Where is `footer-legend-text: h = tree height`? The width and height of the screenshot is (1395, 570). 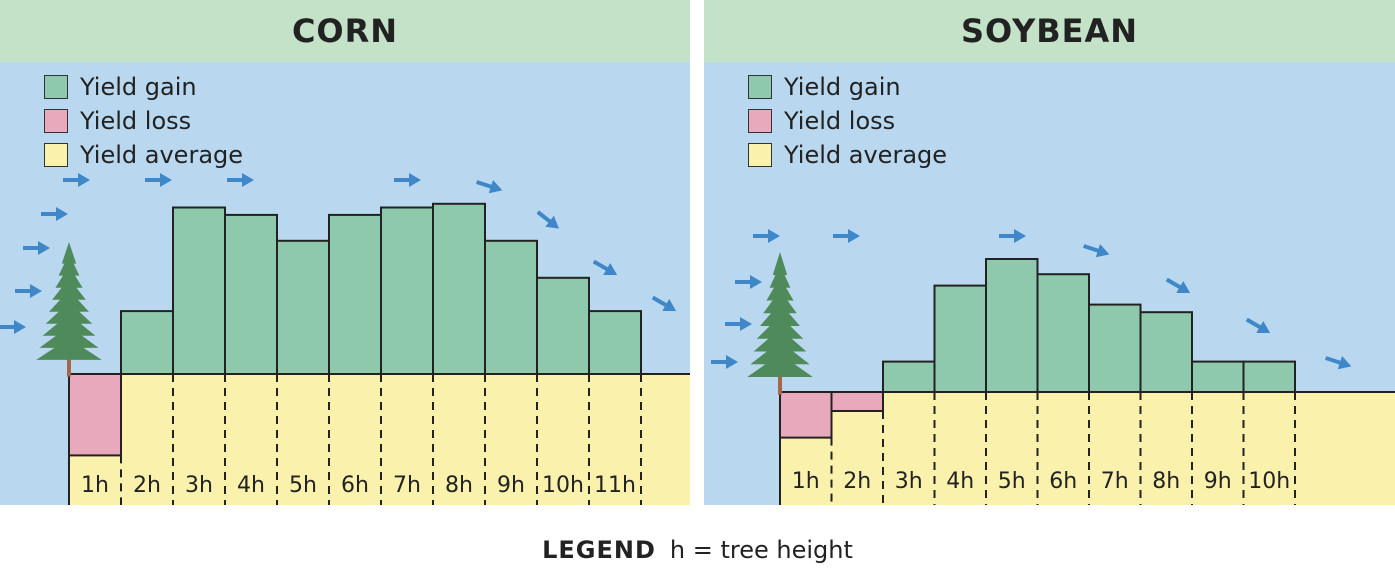
footer-legend-text: h = tree height is located at coordinates (761, 550).